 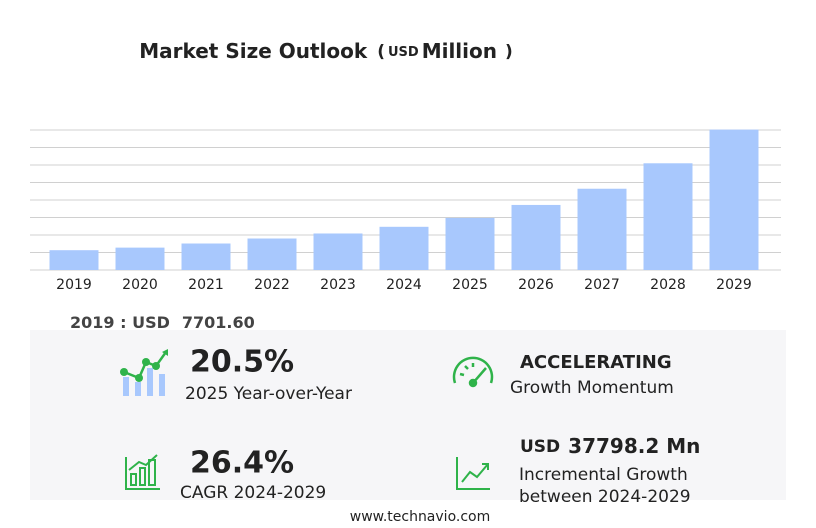 I want to click on title-paren: ), so click(x=509, y=52).